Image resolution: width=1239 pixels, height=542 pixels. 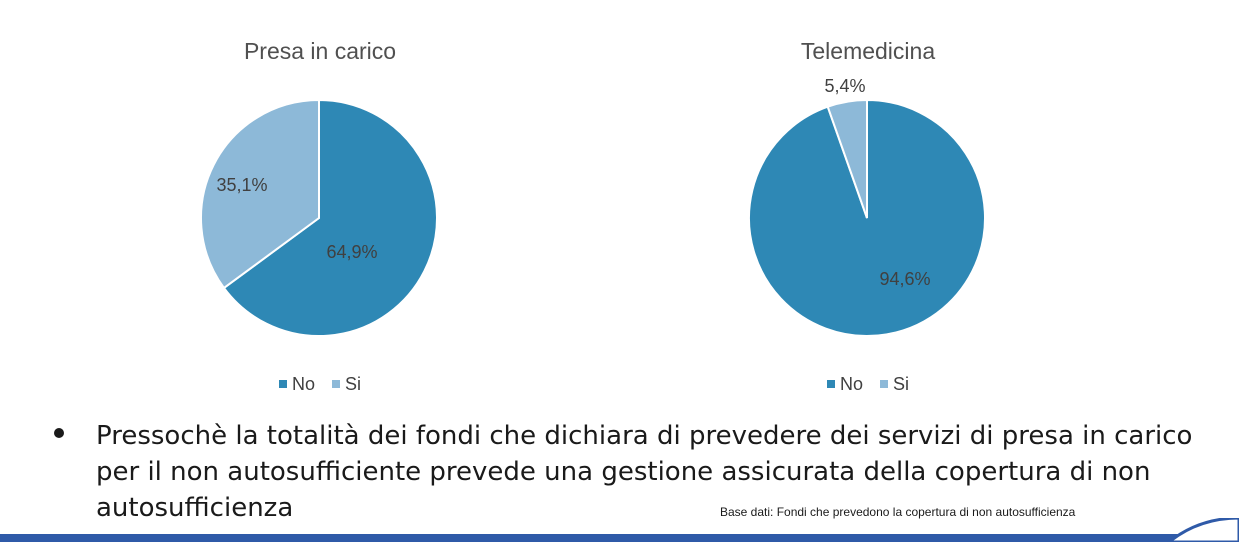 What do you see at coordinates (320, 51) in the screenshot?
I see `chart-title: Presa in carico` at bounding box center [320, 51].